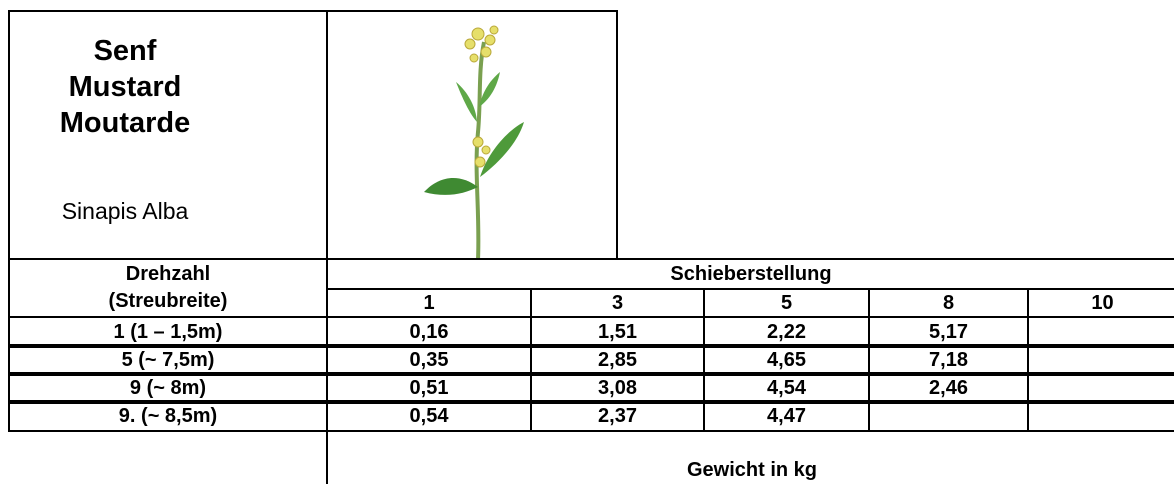 The height and width of the screenshot is (484, 1174). What do you see at coordinates (1100, 303) in the screenshot?
I see `column-header: 10` at bounding box center [1100, 303].